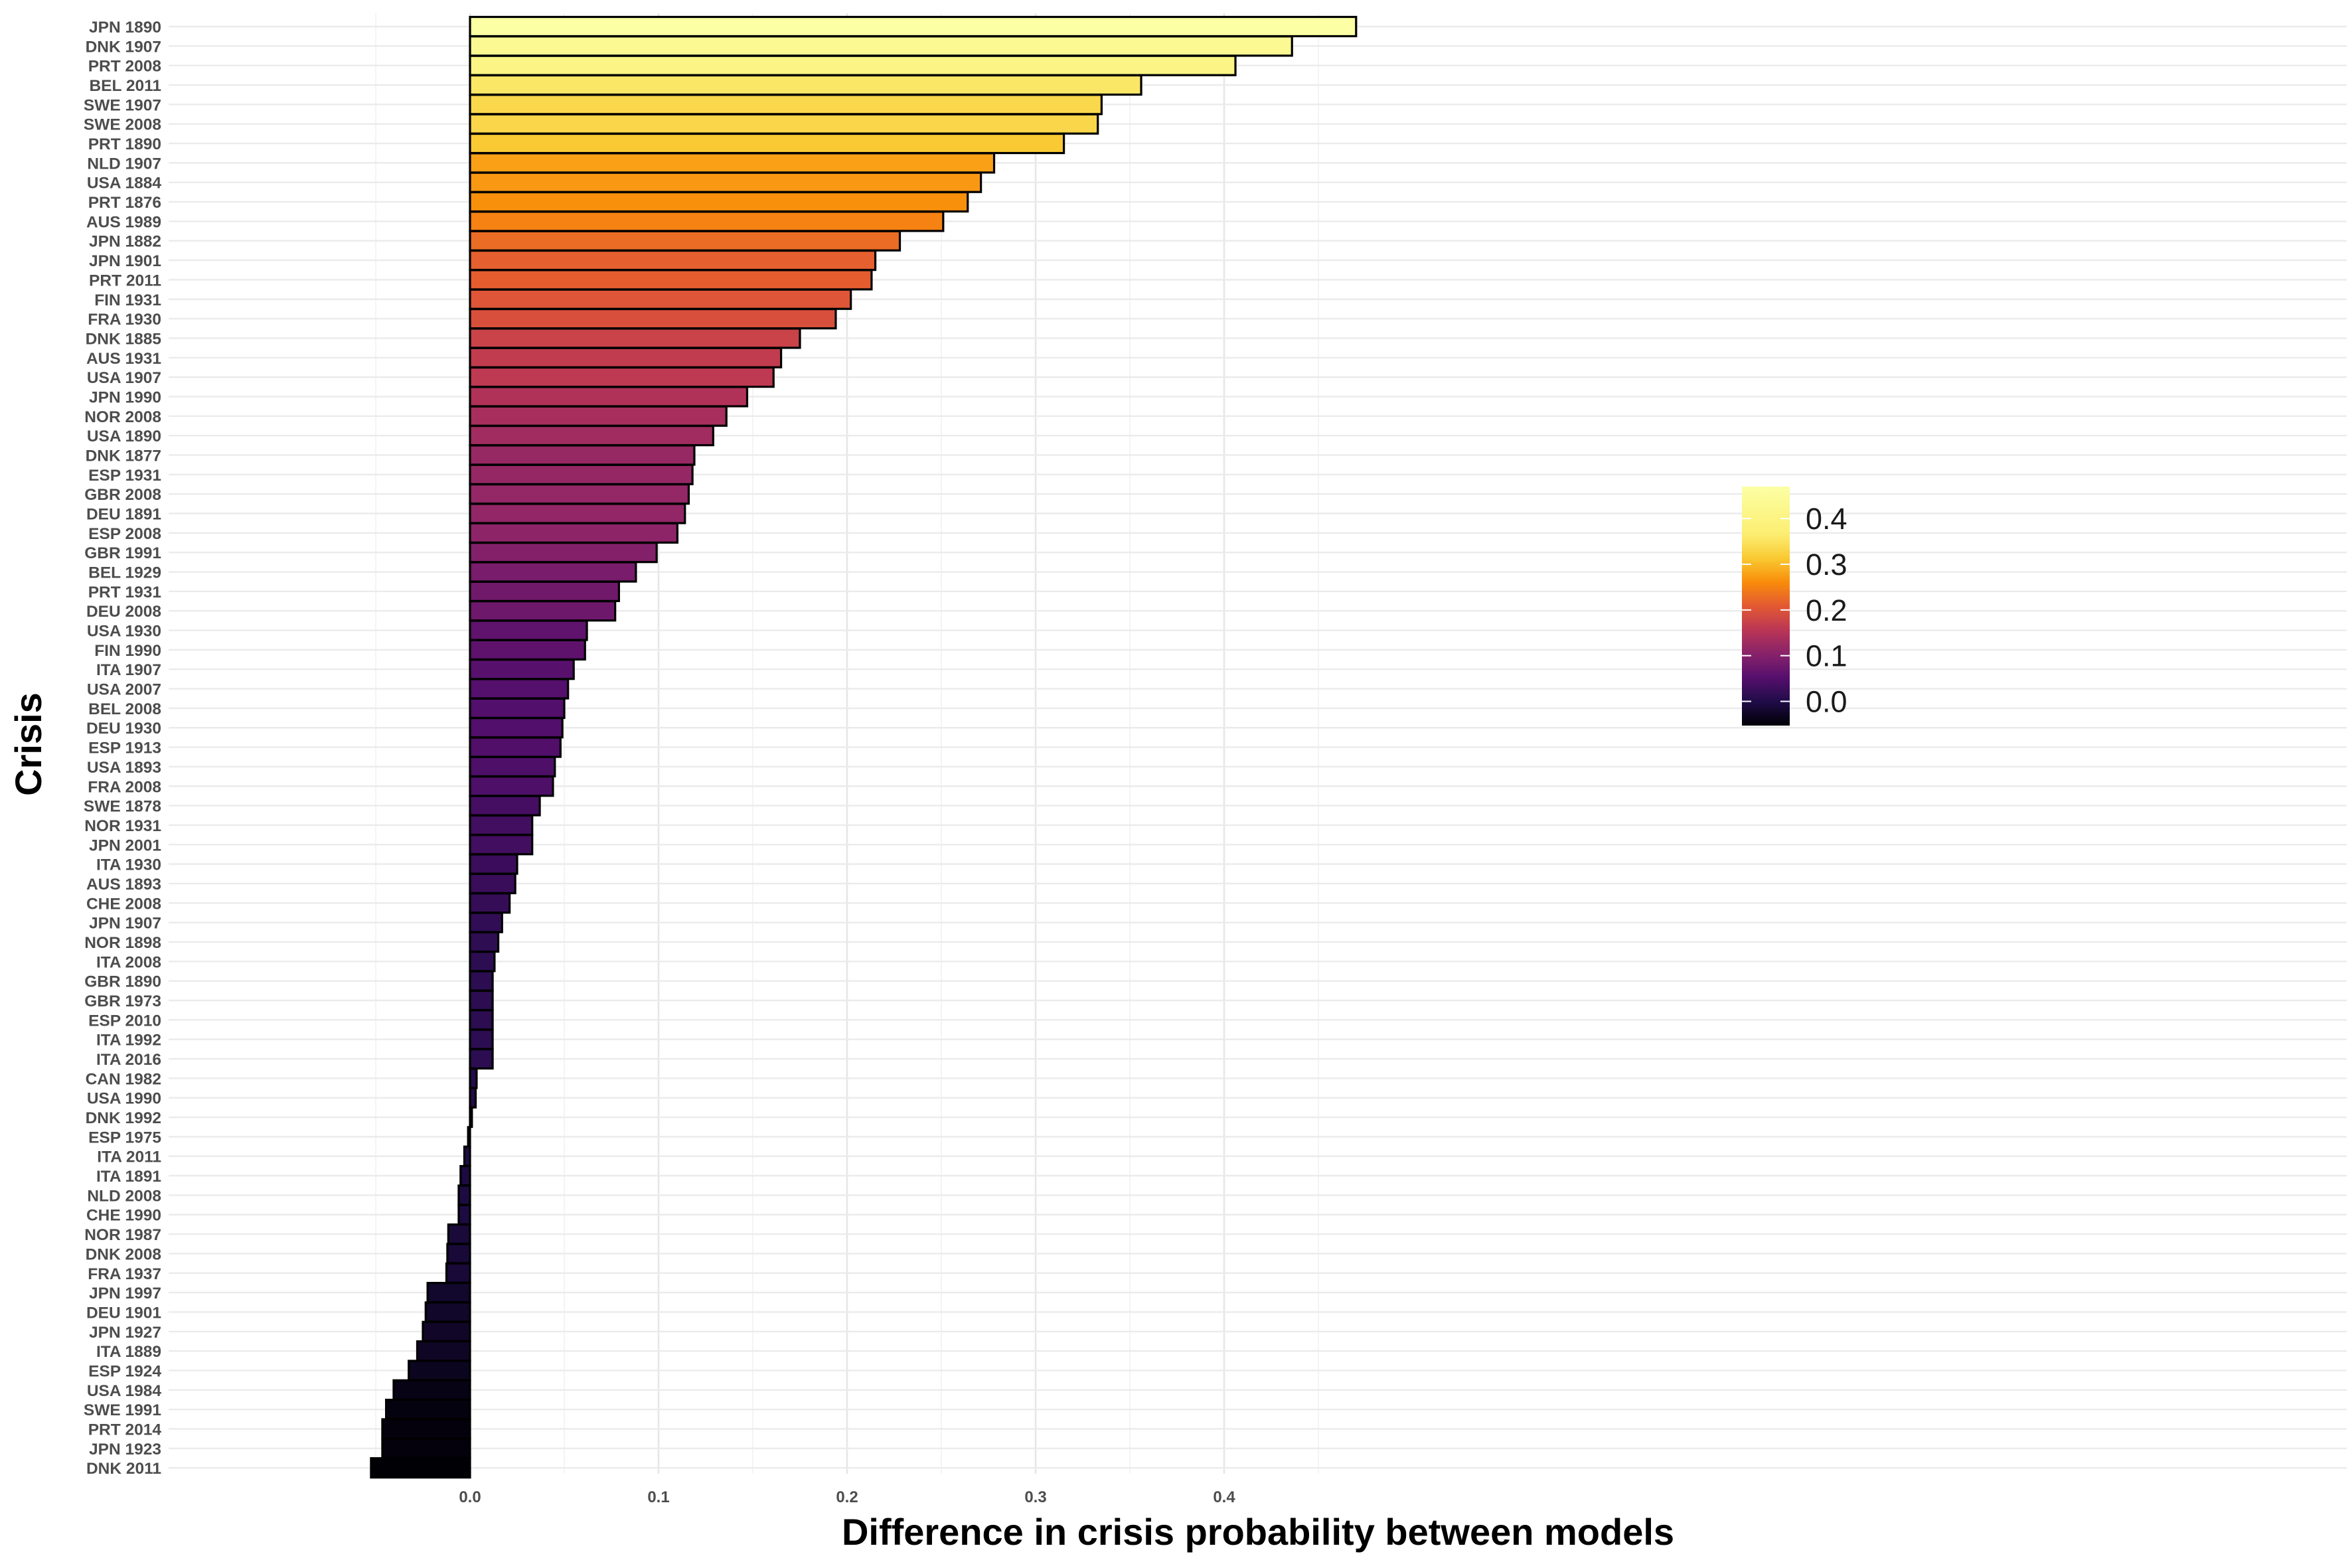 This screenshot has height=1568, width=2352. Describe the element at coordinates (125, 86) in the screenshot. I see `y-tick-label: BEL 2011` at that location.